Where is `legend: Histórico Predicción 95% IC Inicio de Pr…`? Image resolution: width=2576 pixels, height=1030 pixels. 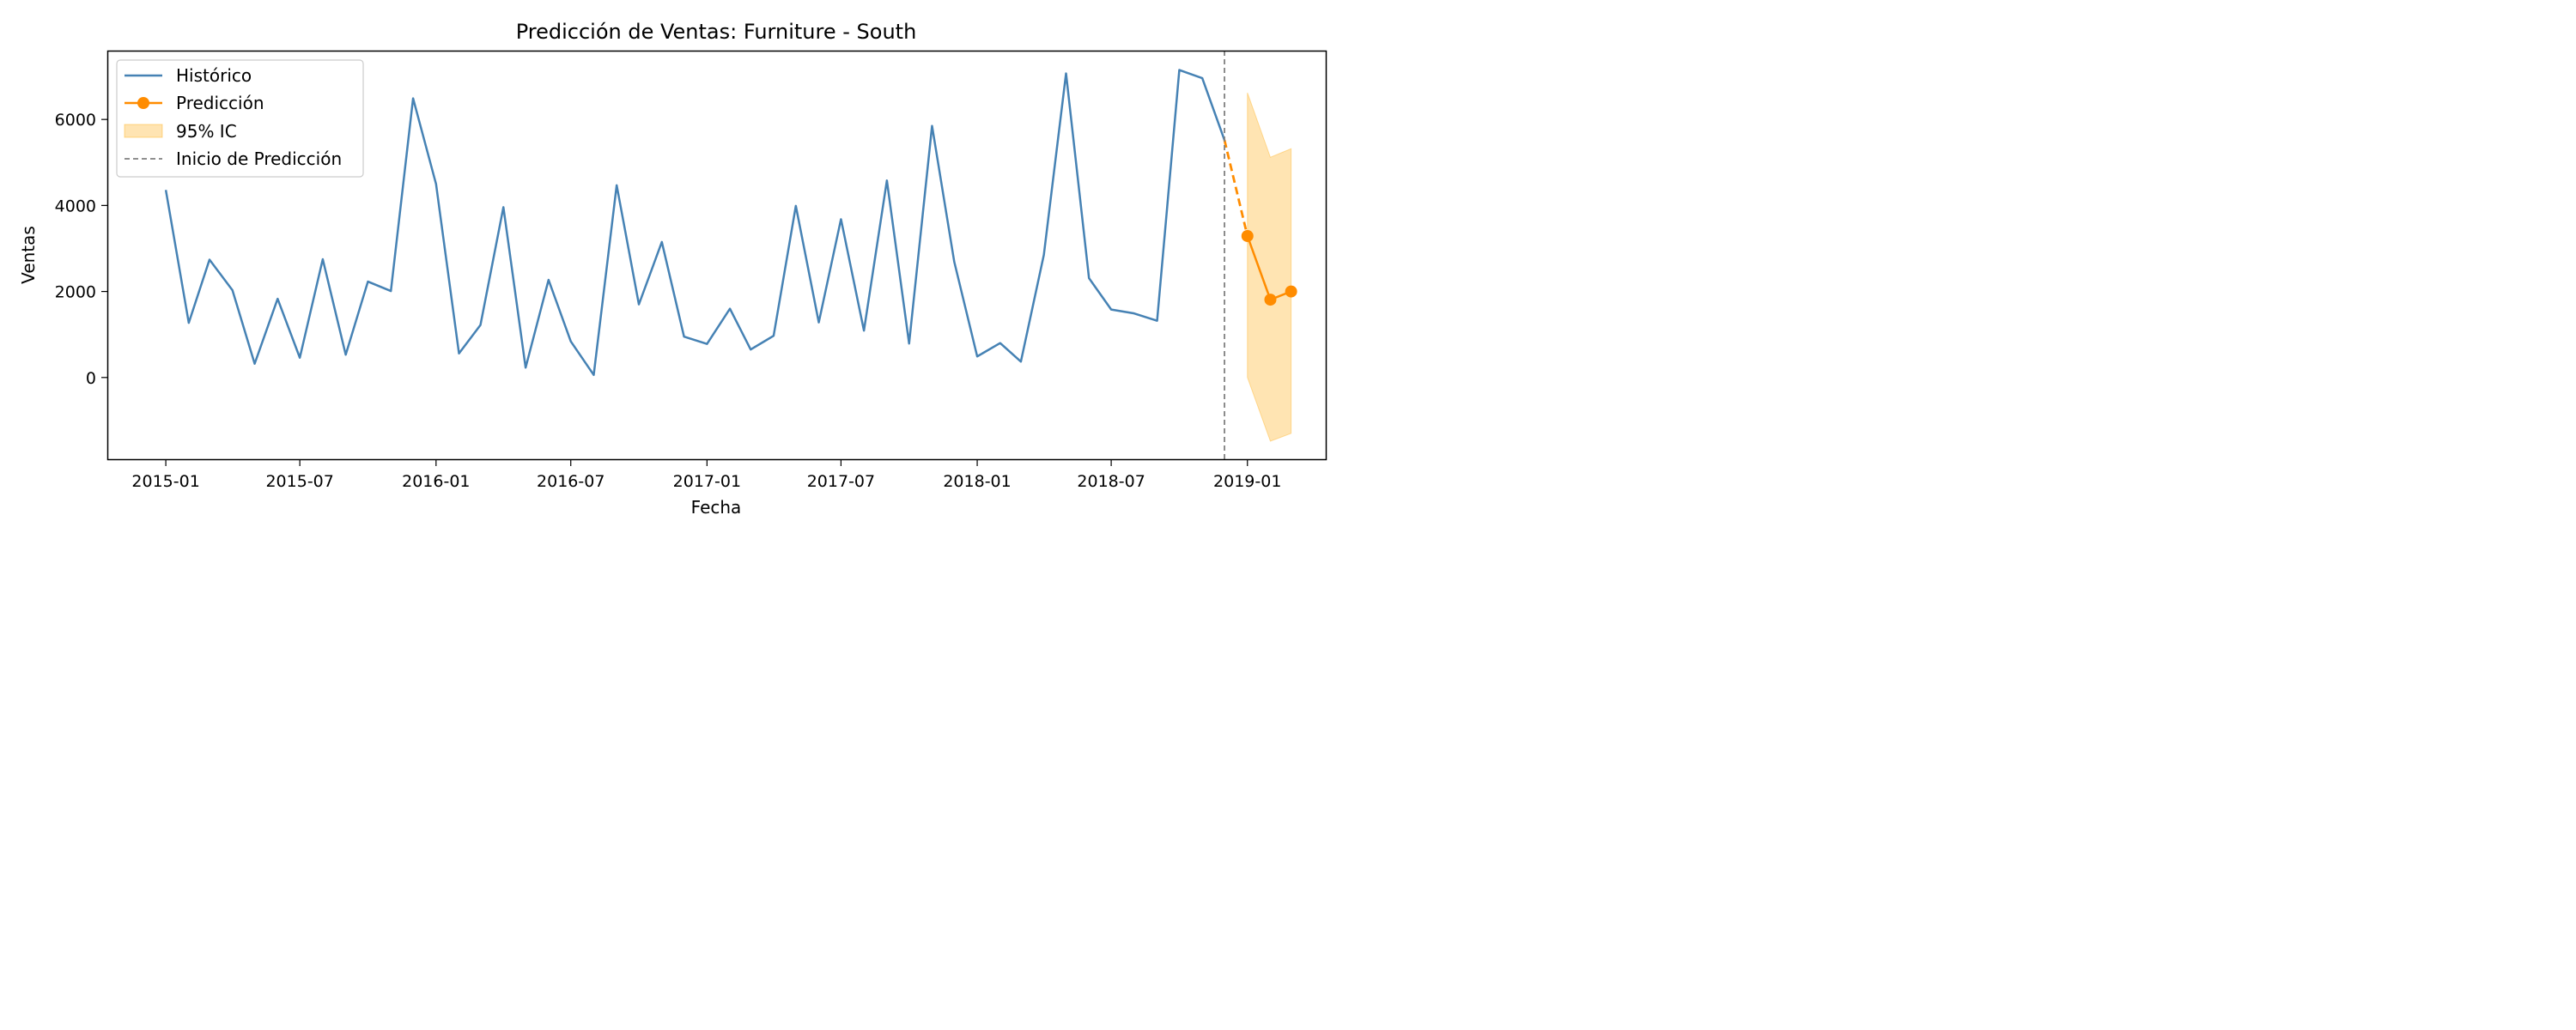 legend: Histórico Predicción 95% IC Inicio de Pr… is located at coordinates (240, 118).